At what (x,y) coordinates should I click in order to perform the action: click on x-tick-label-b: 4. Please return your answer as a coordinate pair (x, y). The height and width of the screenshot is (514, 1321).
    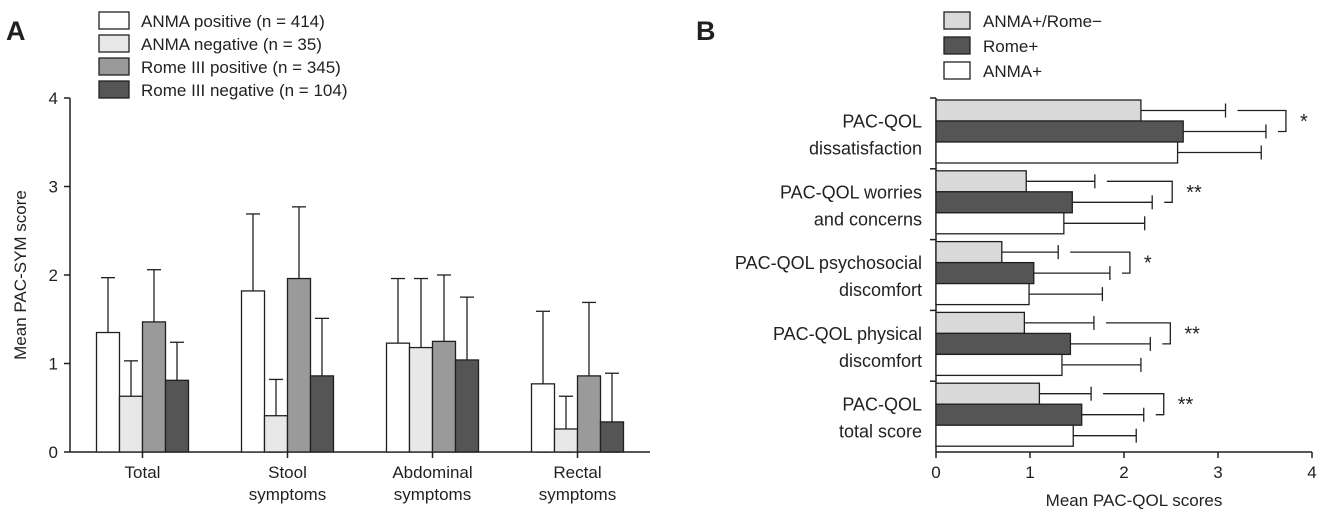
    Looking at the image, I should click on (1311, 472).